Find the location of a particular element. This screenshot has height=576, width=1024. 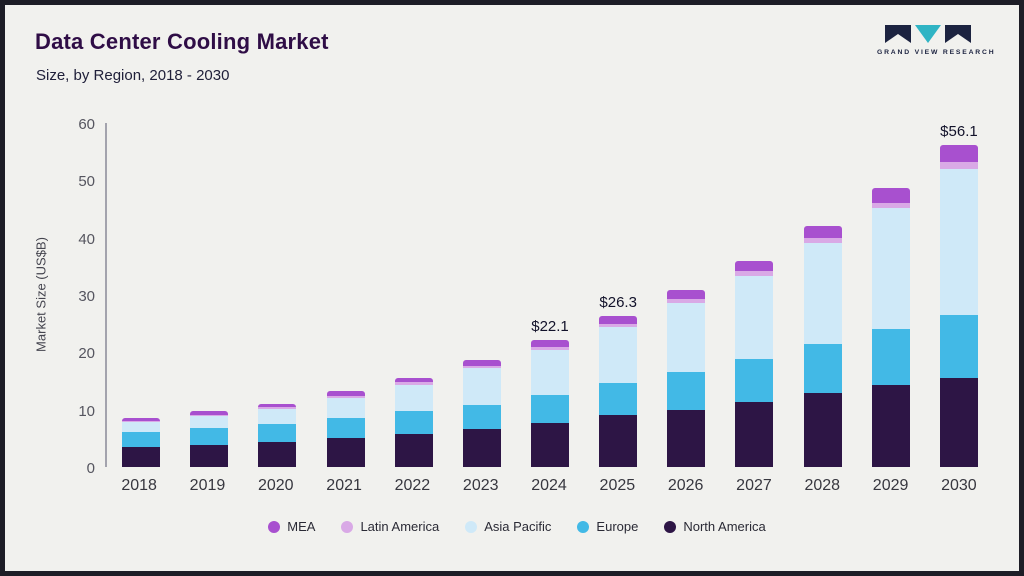

bar-column-2023 is located at coordinates (482, 295).